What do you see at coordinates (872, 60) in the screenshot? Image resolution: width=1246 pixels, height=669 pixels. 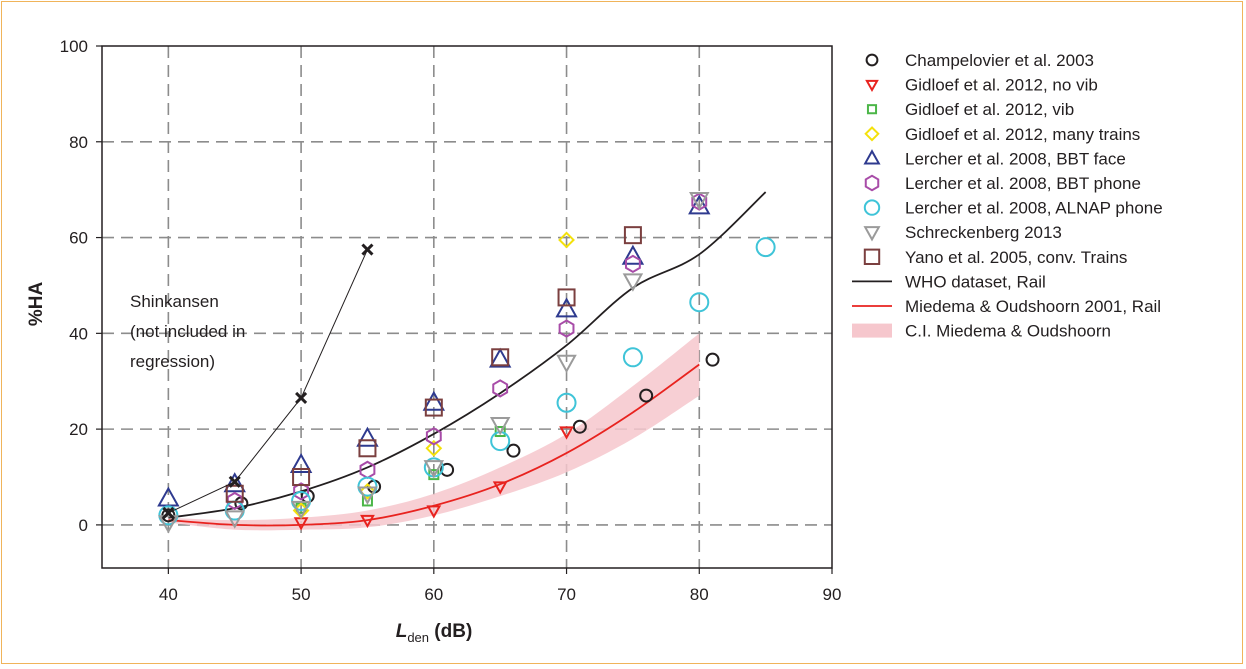 I see `legend-marker-champelovier-et-al-2003` at bounding box center [872, 60].